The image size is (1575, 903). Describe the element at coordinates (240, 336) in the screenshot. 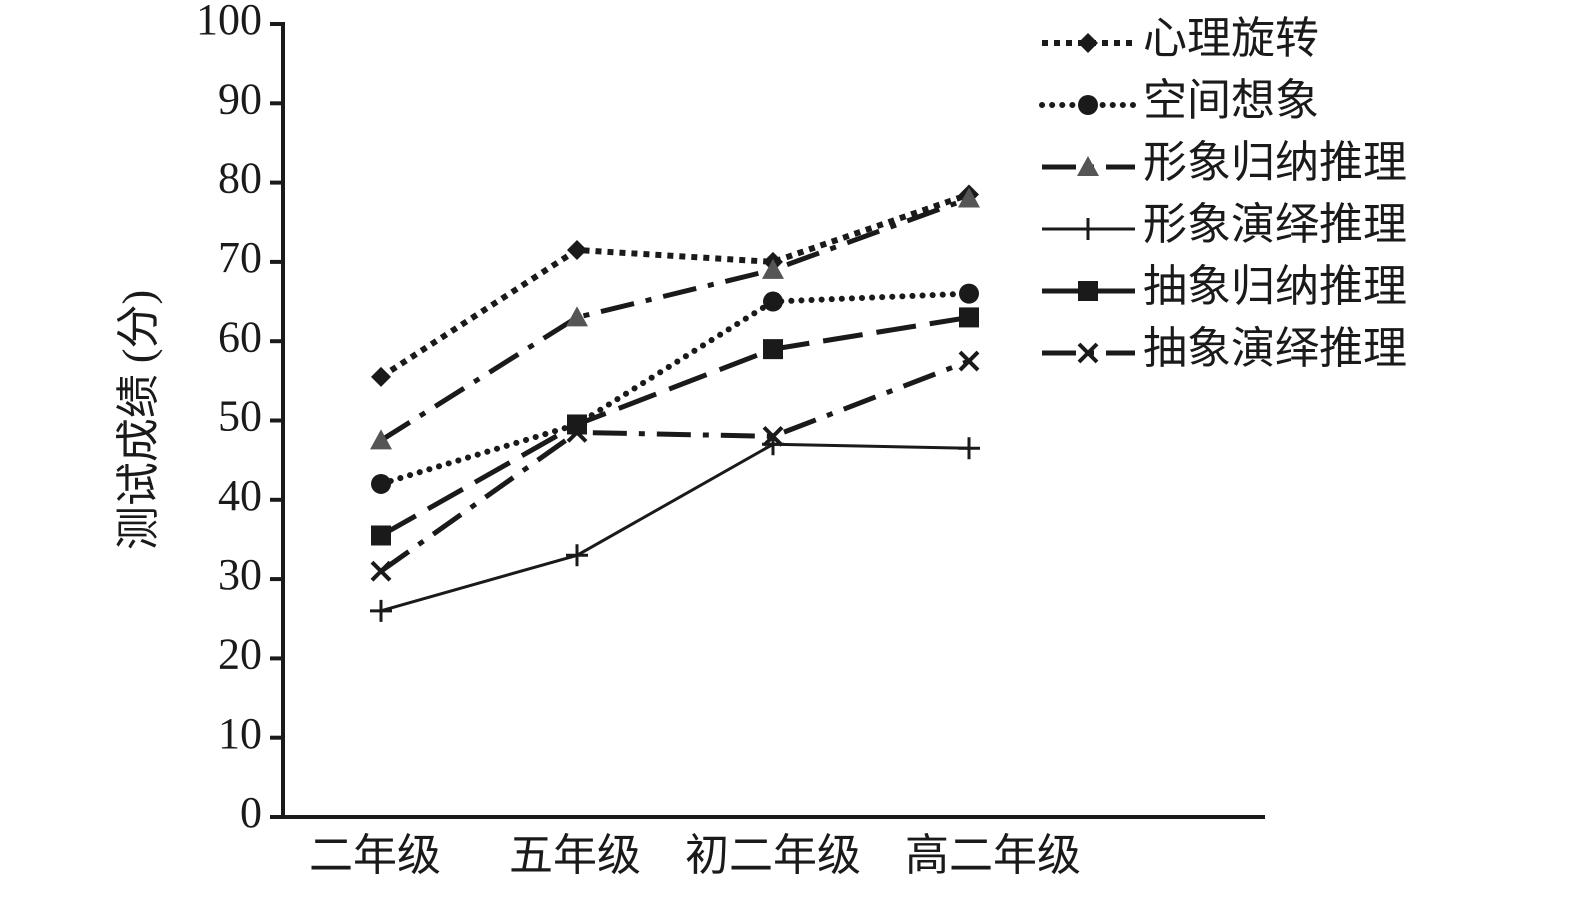

I see `y-tick-label: 60` at that location.